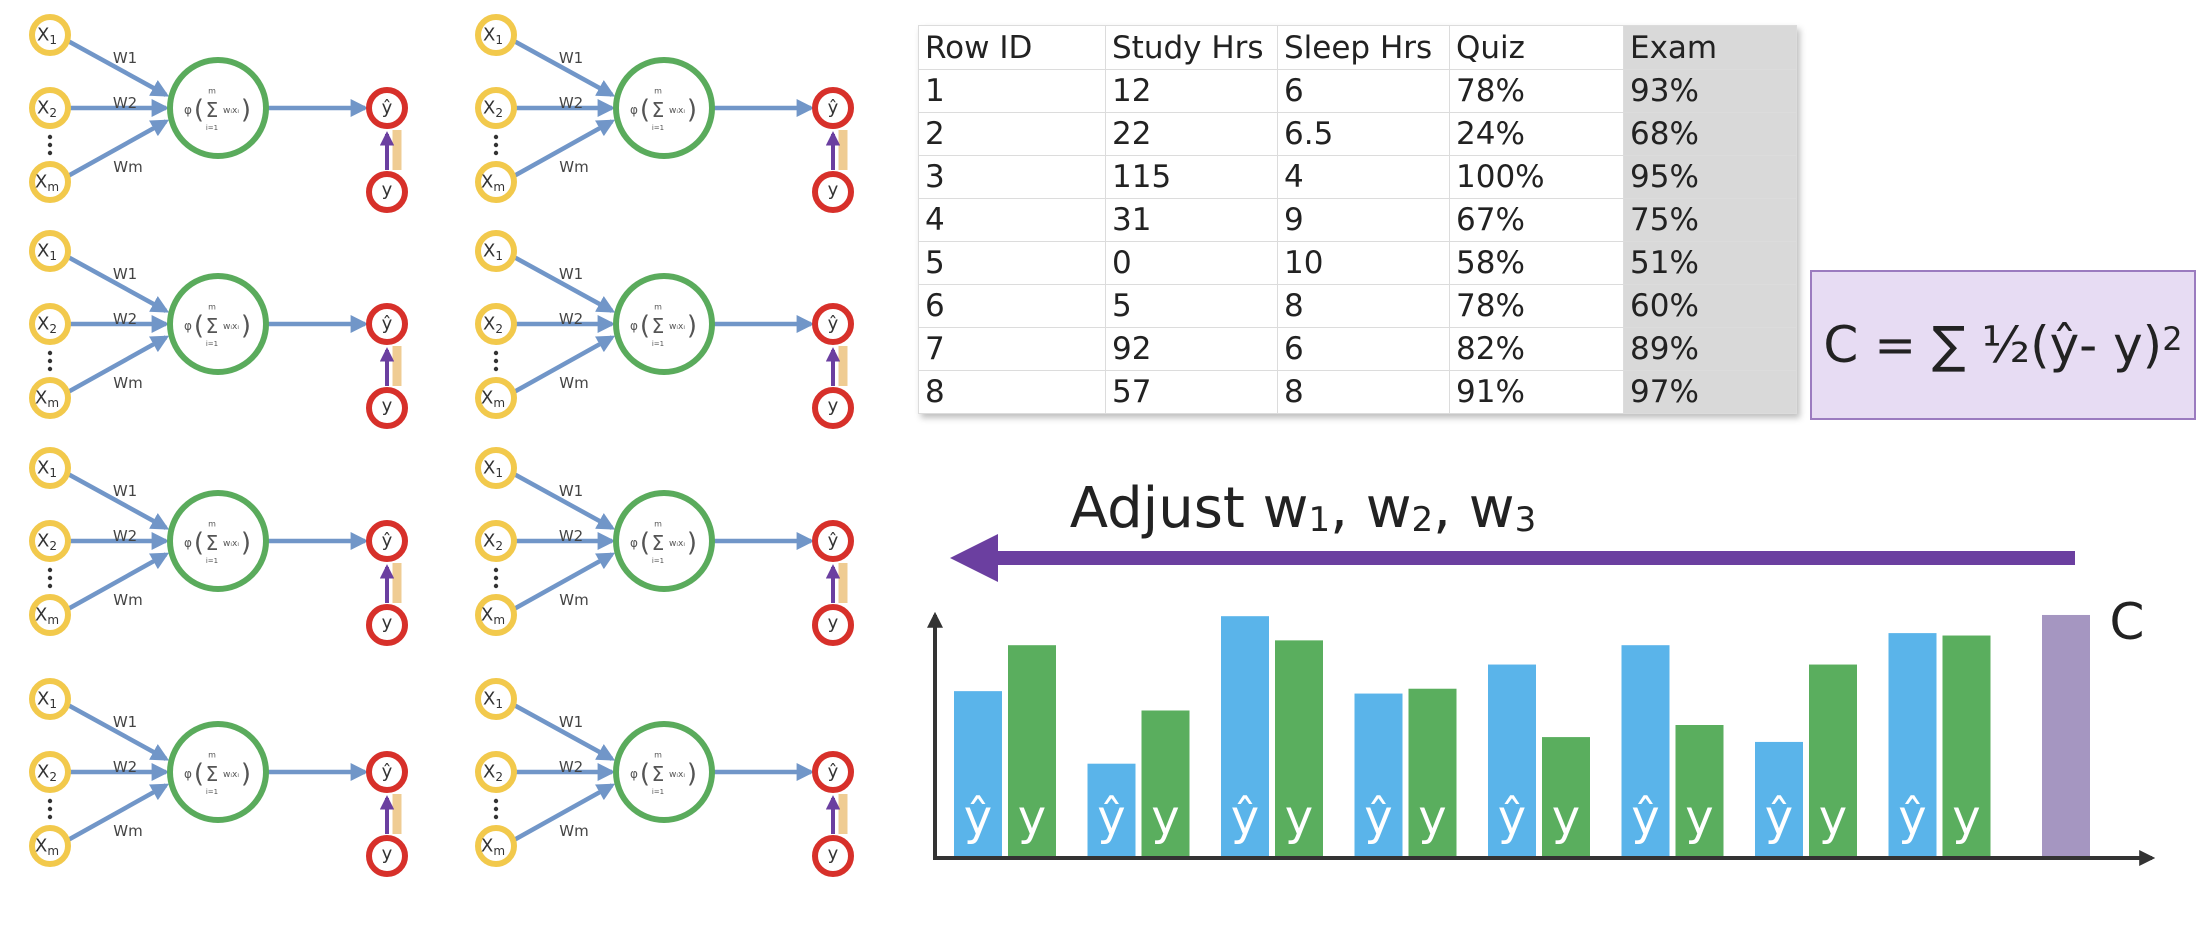  Describe the element at coordinates (1357, 134) in the screenshot. I see `table-row: 2 22 6.5 24% 68%` at that location.